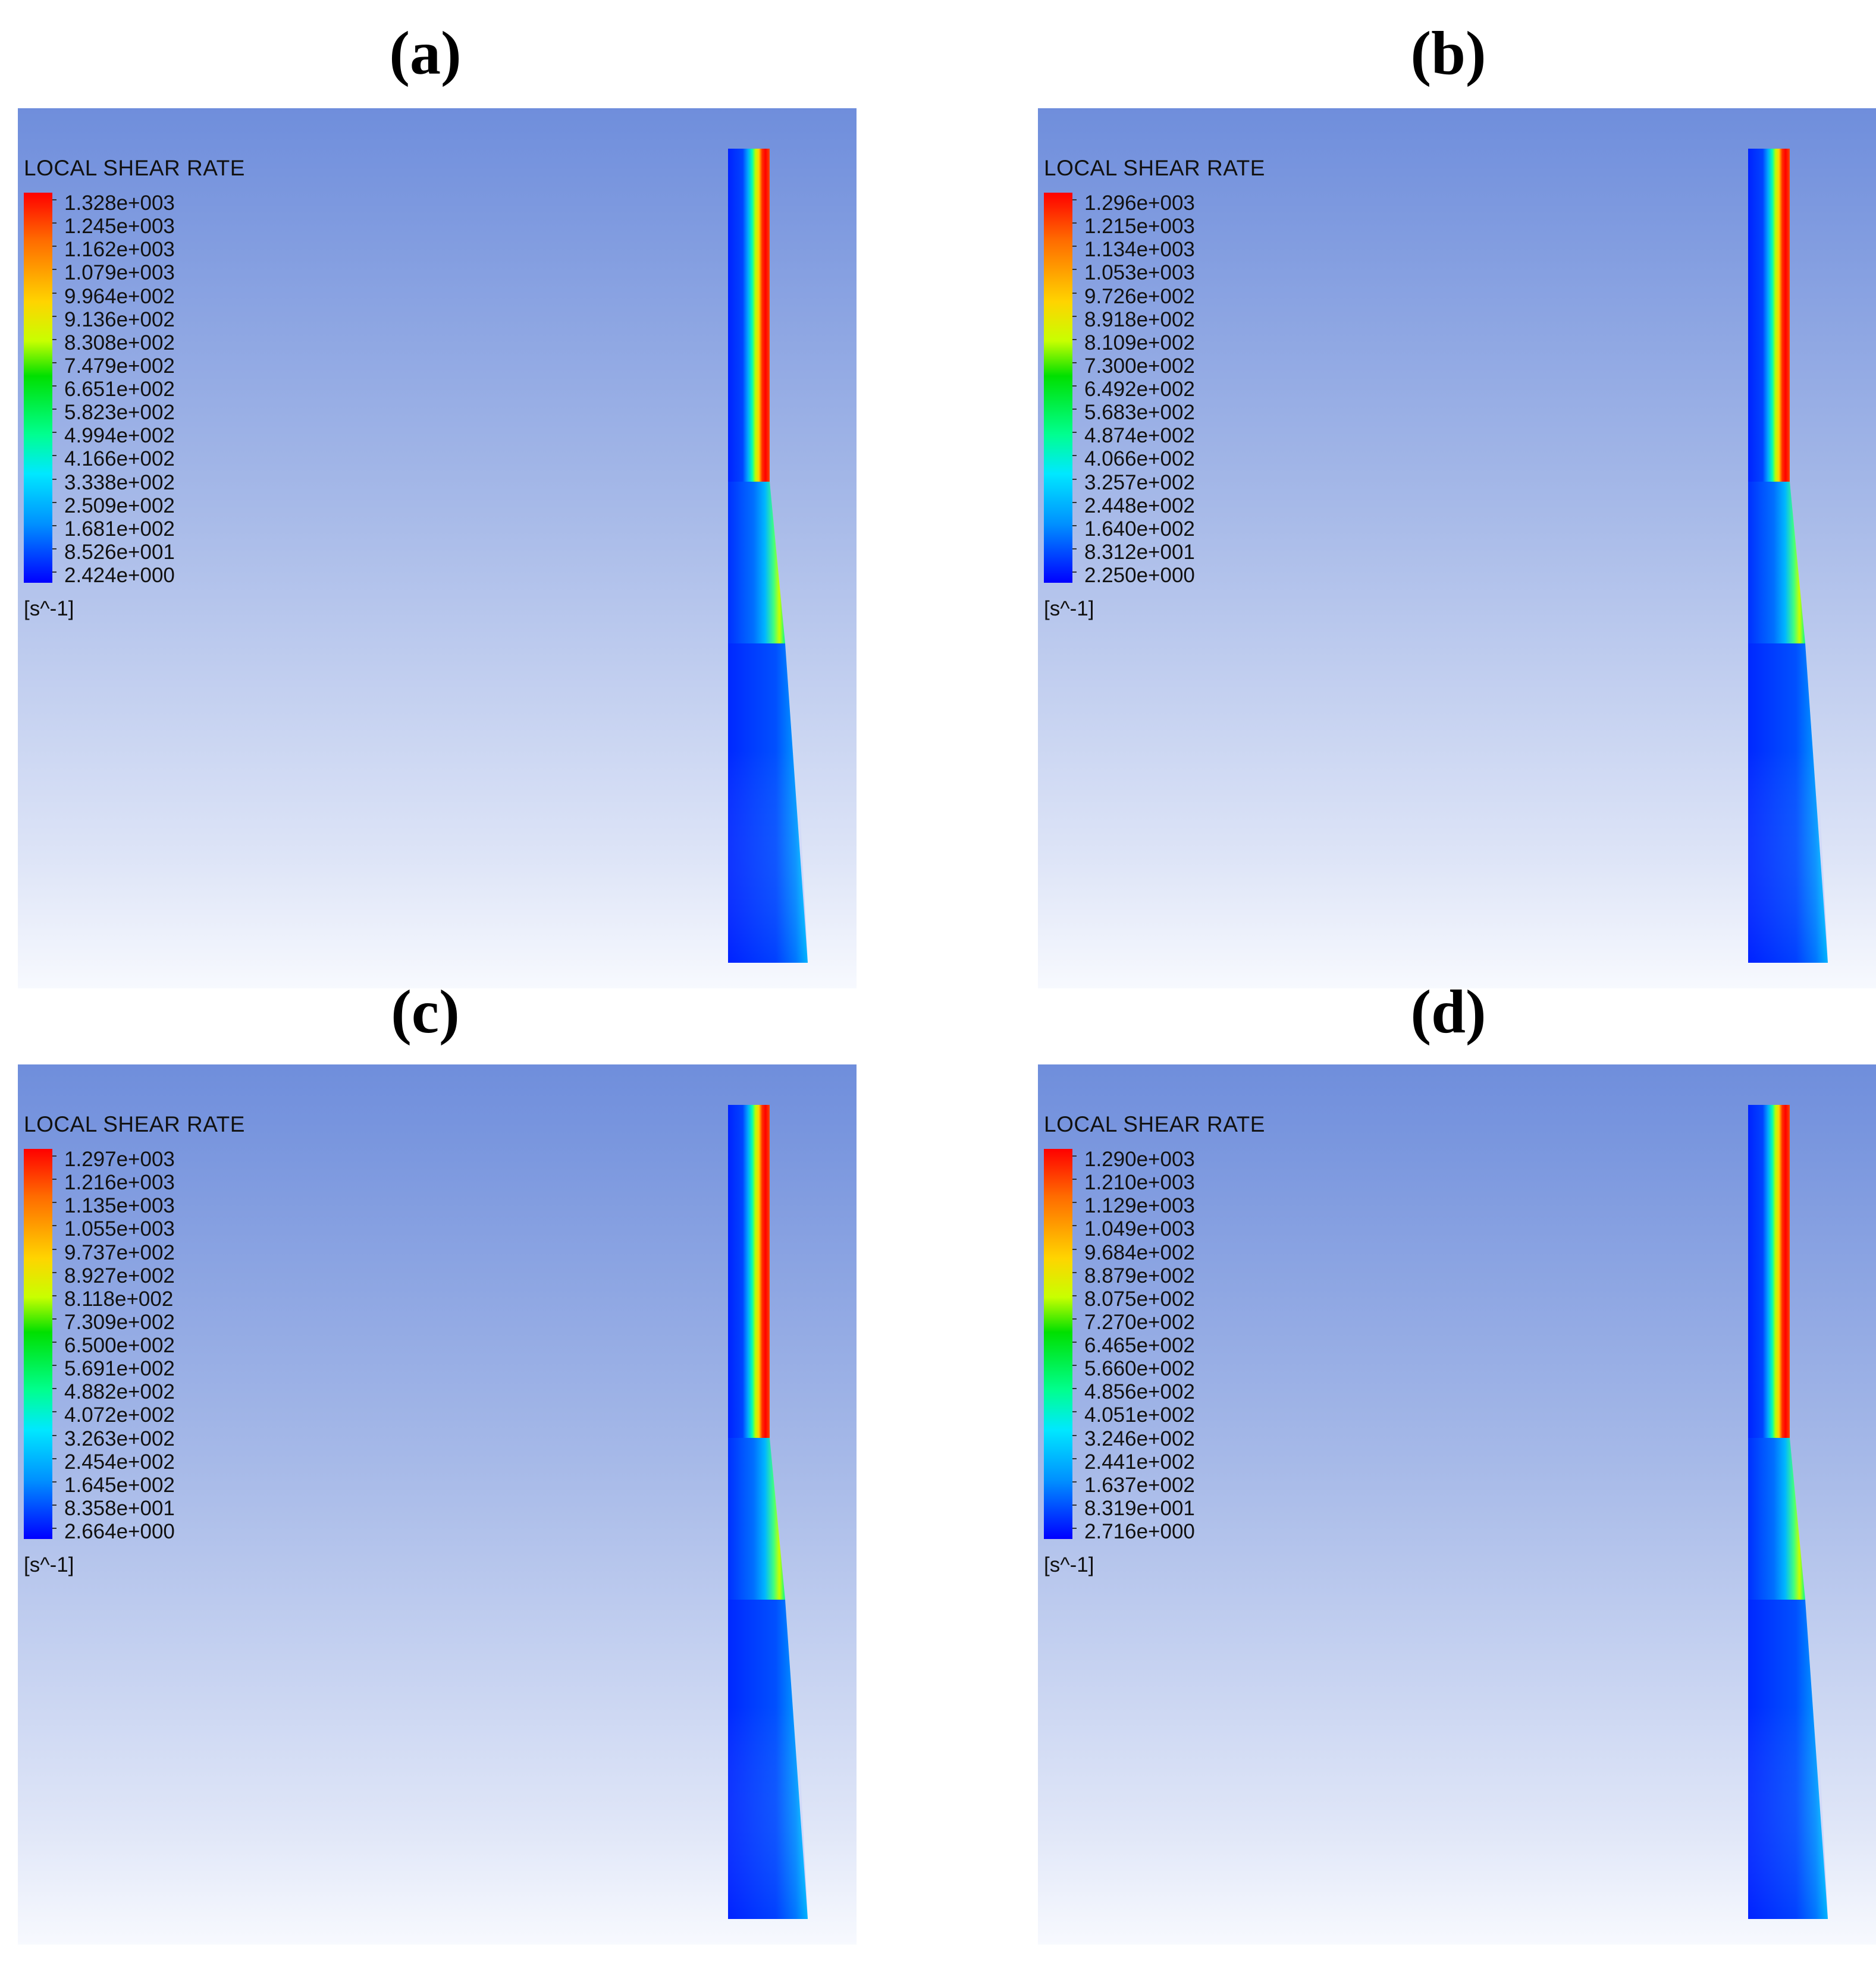 The width and height of the screenshot is (1876, 1985). Describe the element at coordinates (119, 1345) in the screenshot. I see `colorbar-tick-label: 6.500e+002` at that location.